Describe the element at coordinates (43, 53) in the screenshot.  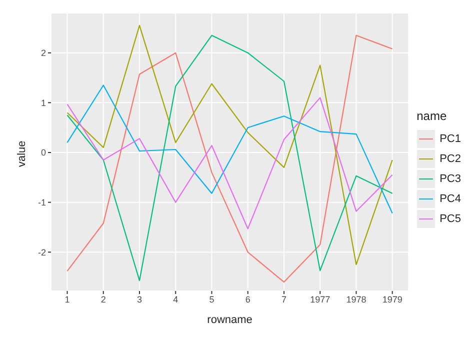
I see `y-tick-label: 2` at that location.